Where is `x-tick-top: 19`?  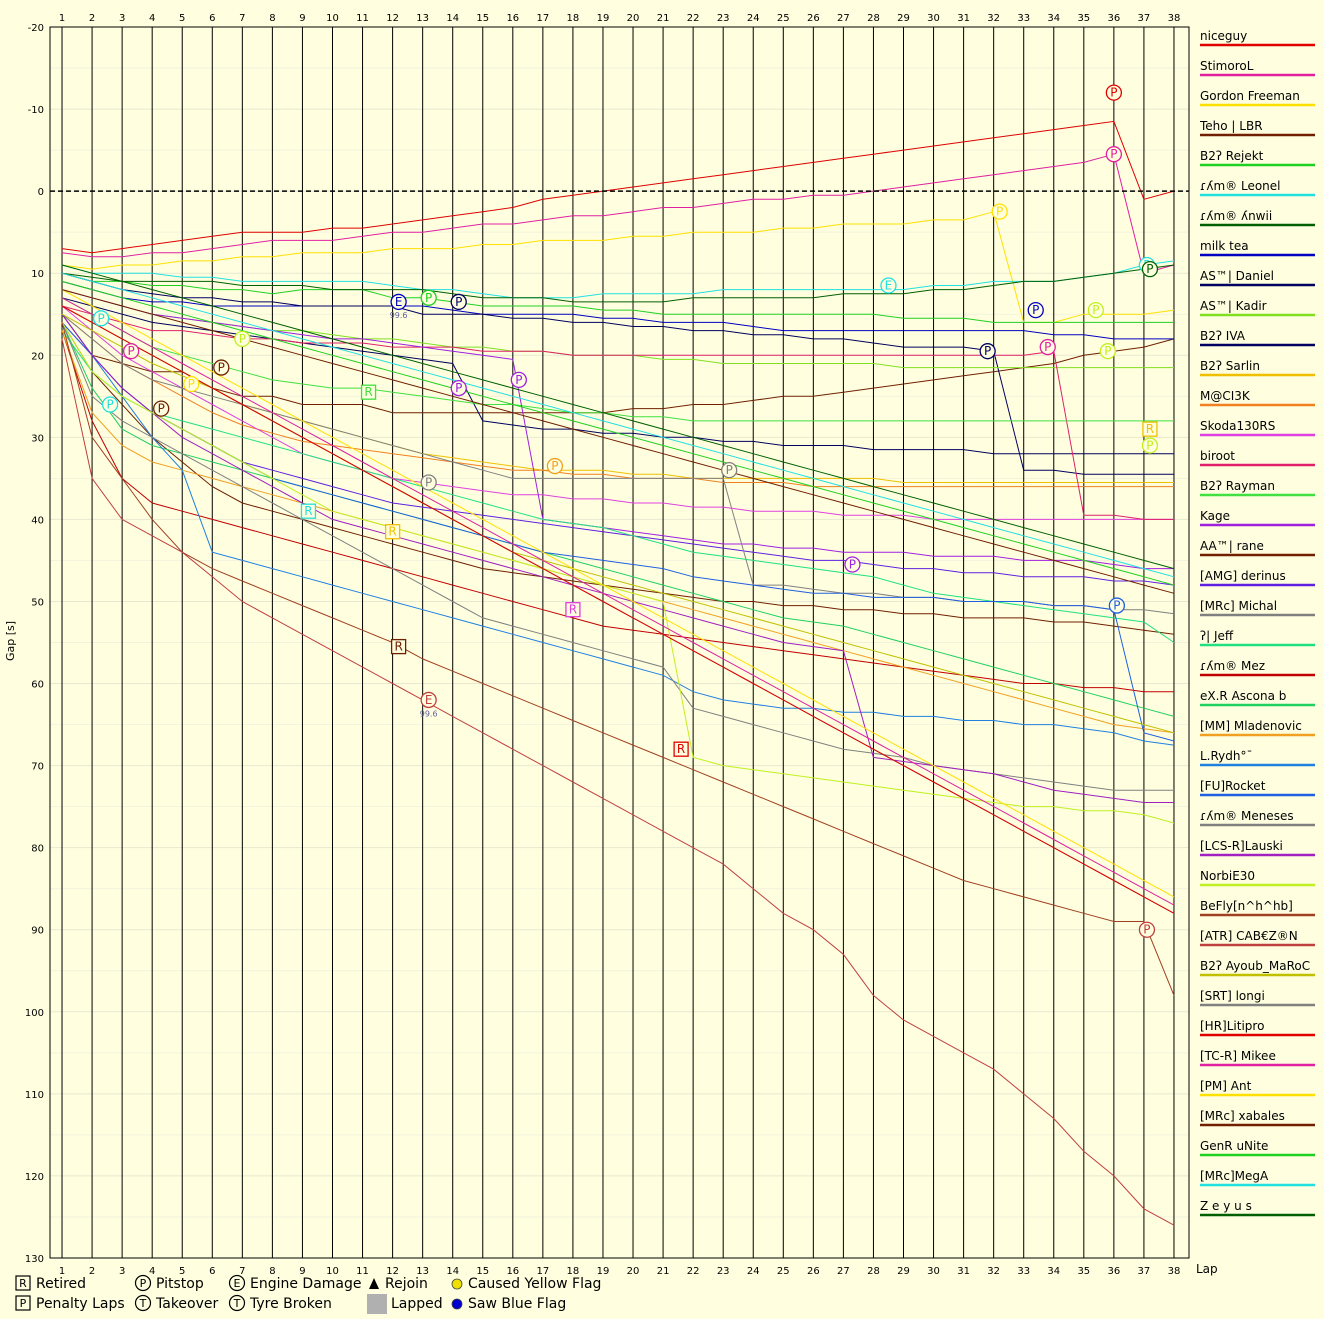 x-tick-top: 19 is located at coordinates (603, 18).